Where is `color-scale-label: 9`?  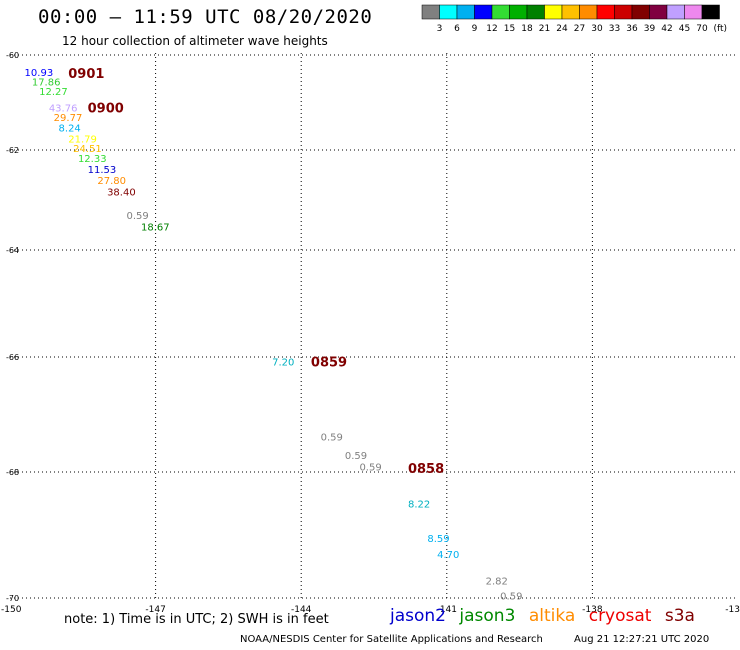
color-scale-label: 9 is located at coordinates (475, 29).